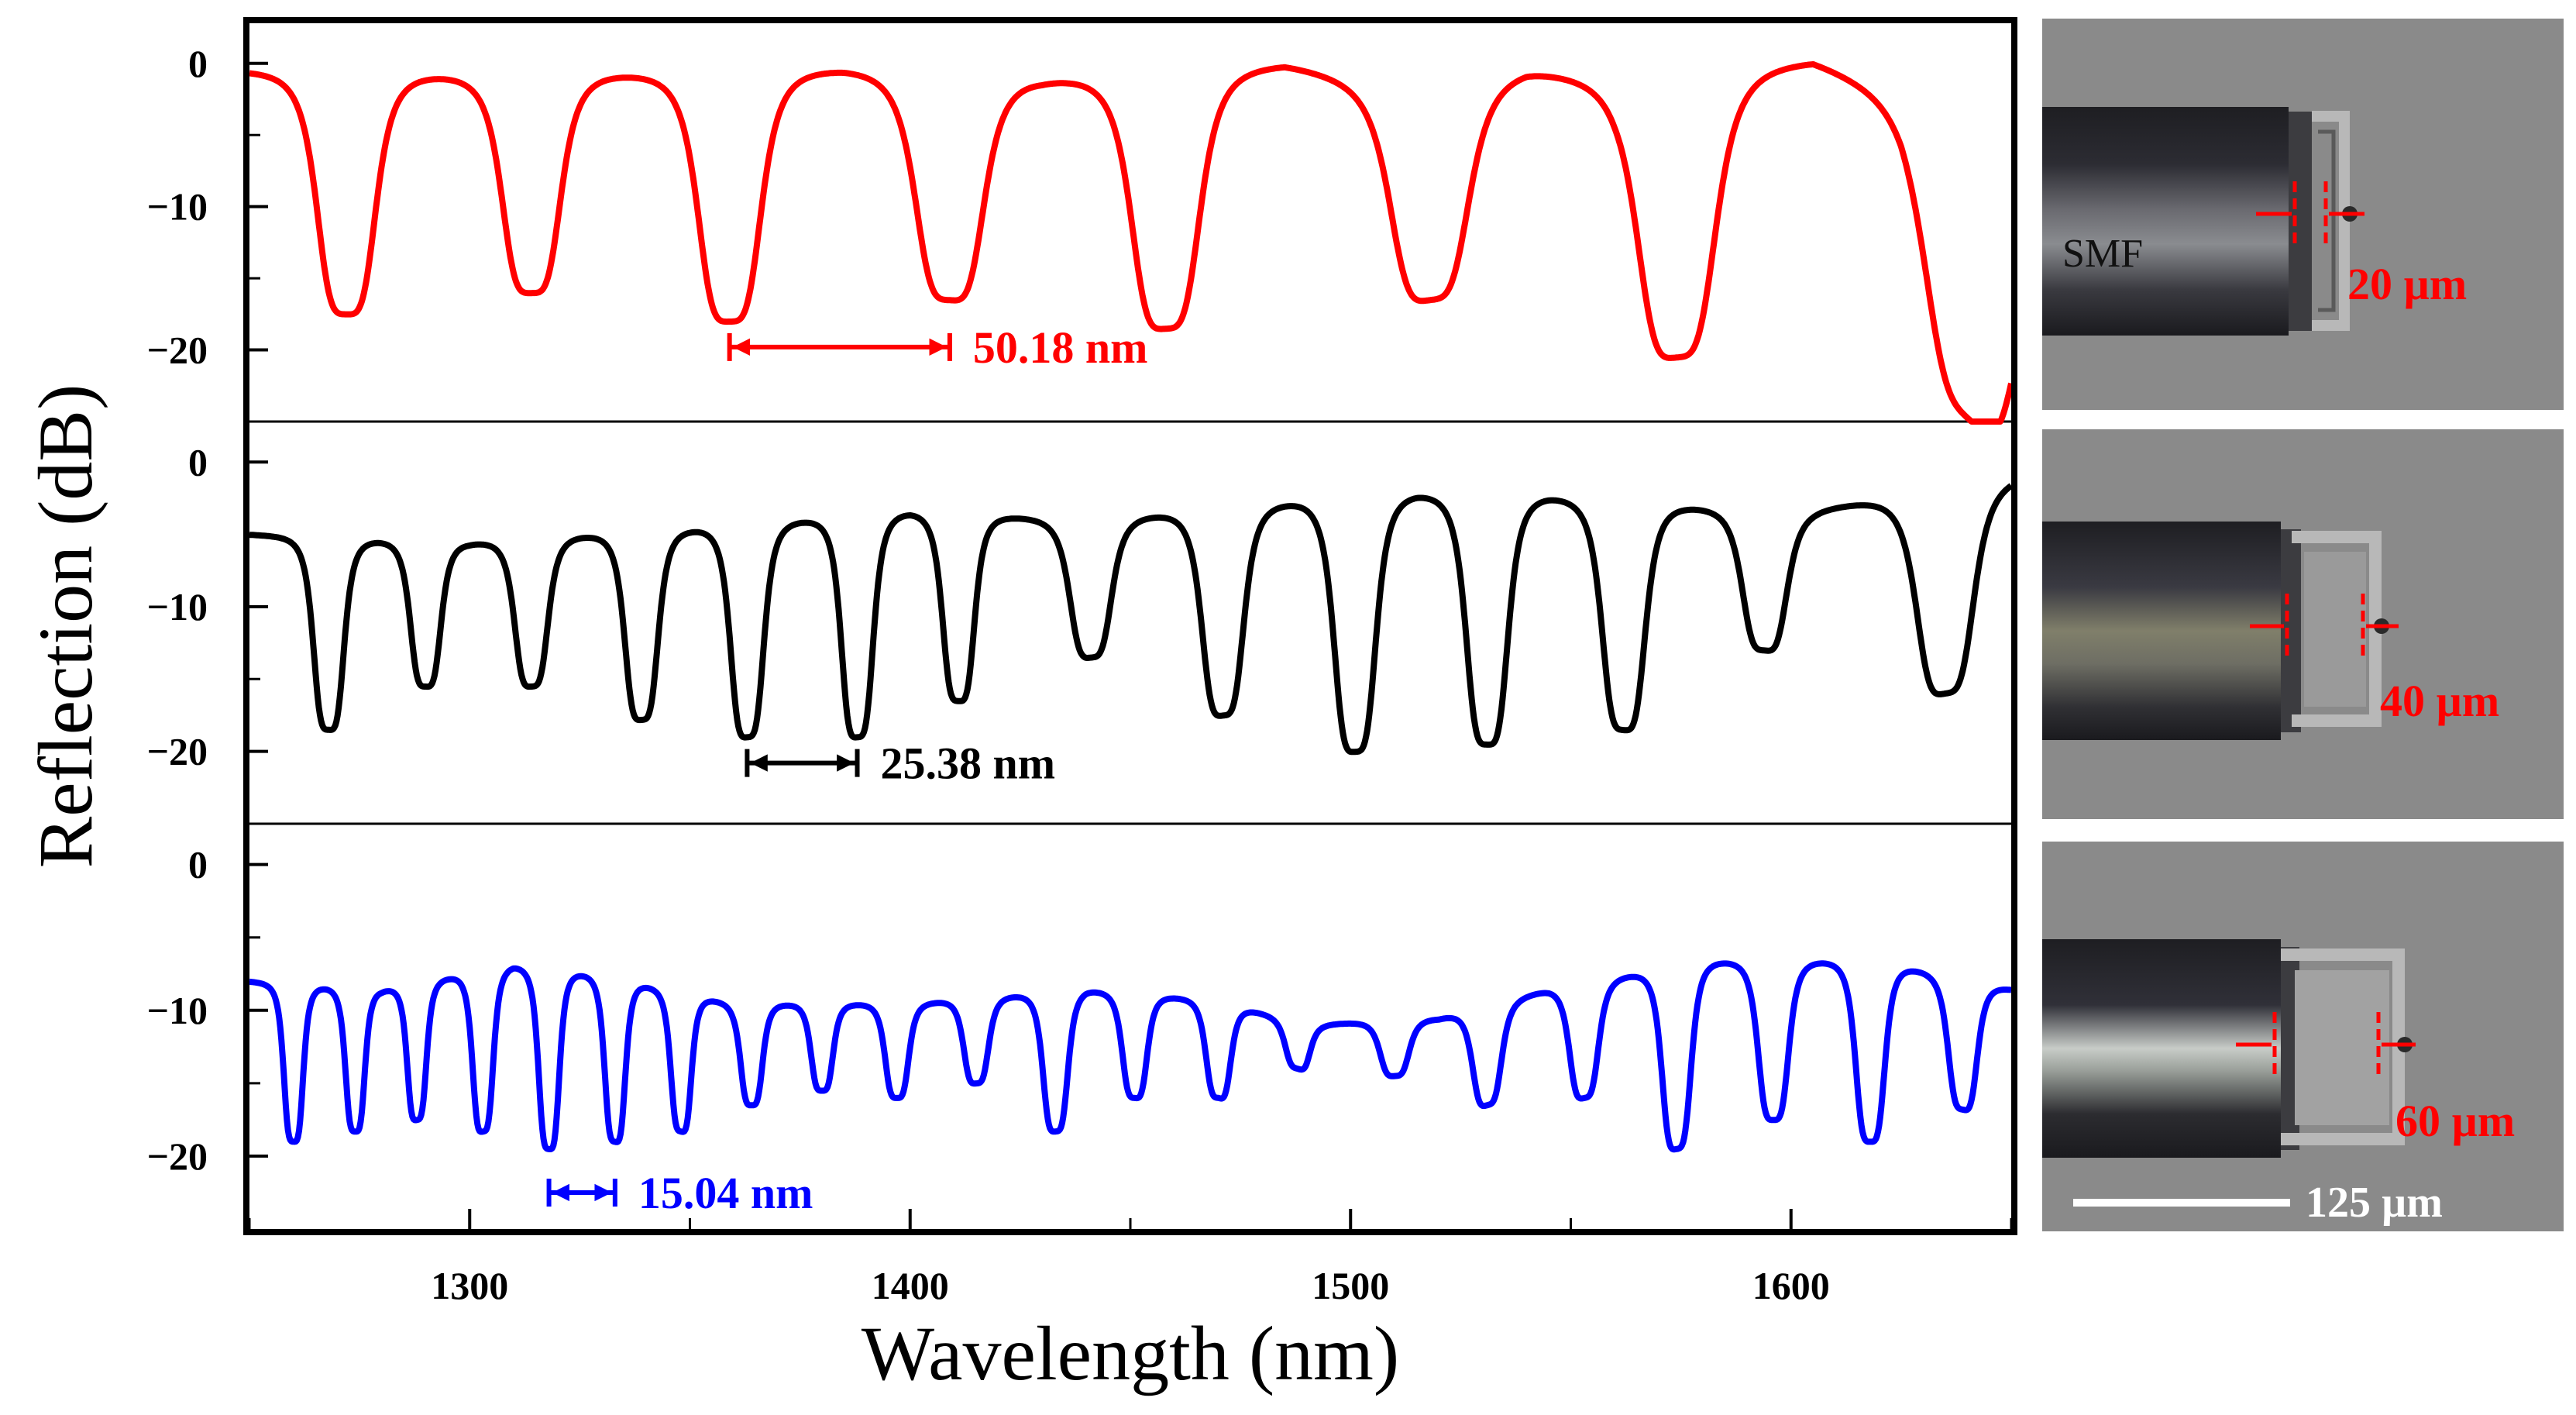 The image size is (2576, 1415). I want to click on scale-bar-label: 125 µm, so click(2374, 1203).